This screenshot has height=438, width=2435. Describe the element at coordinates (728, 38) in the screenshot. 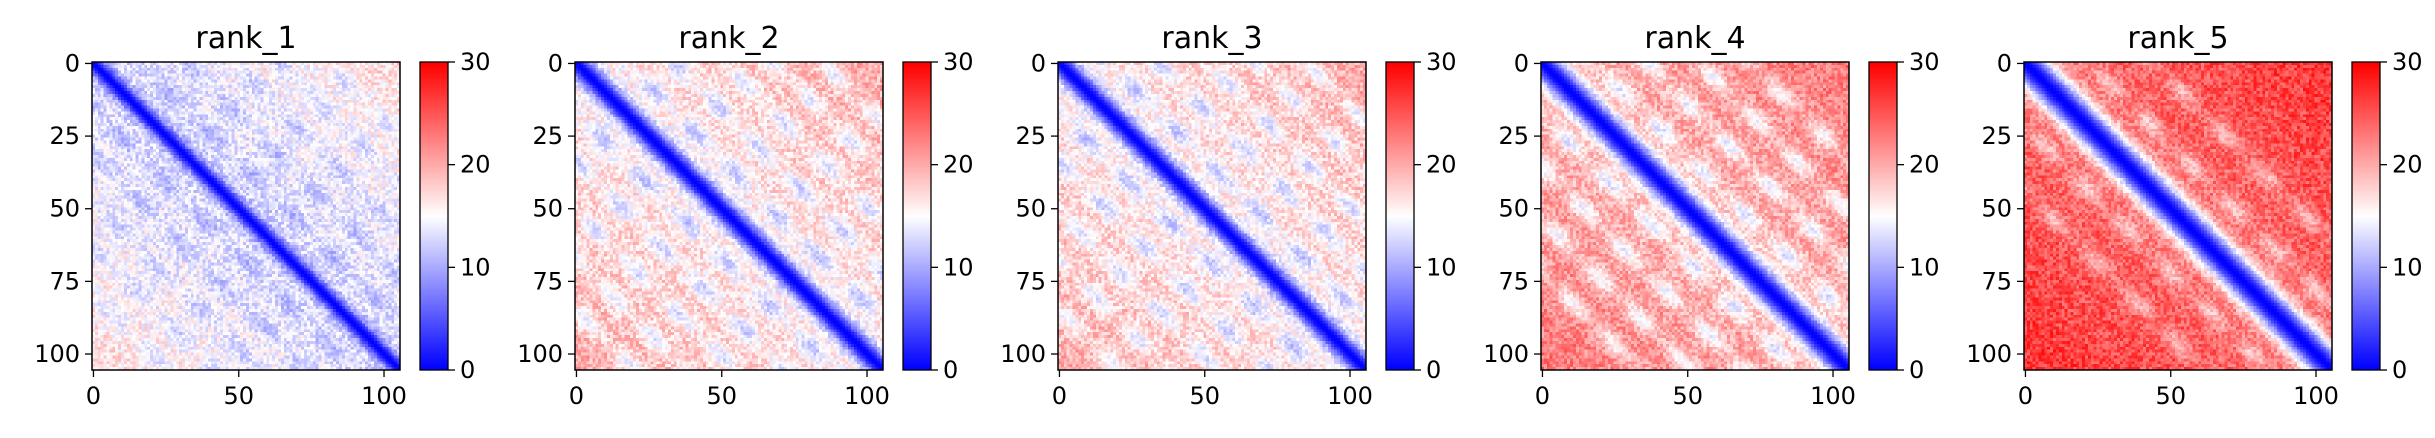

I see `panel-title: rank_2` at that location.